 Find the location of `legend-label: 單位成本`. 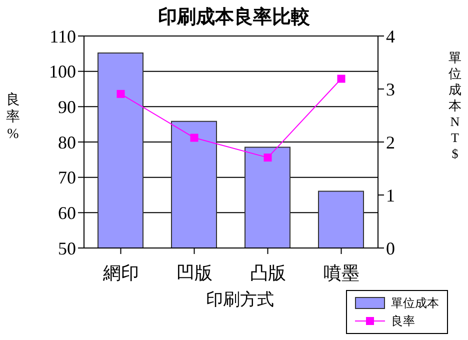

legend-label: 單位成本 is located at coordinates (415, 303).